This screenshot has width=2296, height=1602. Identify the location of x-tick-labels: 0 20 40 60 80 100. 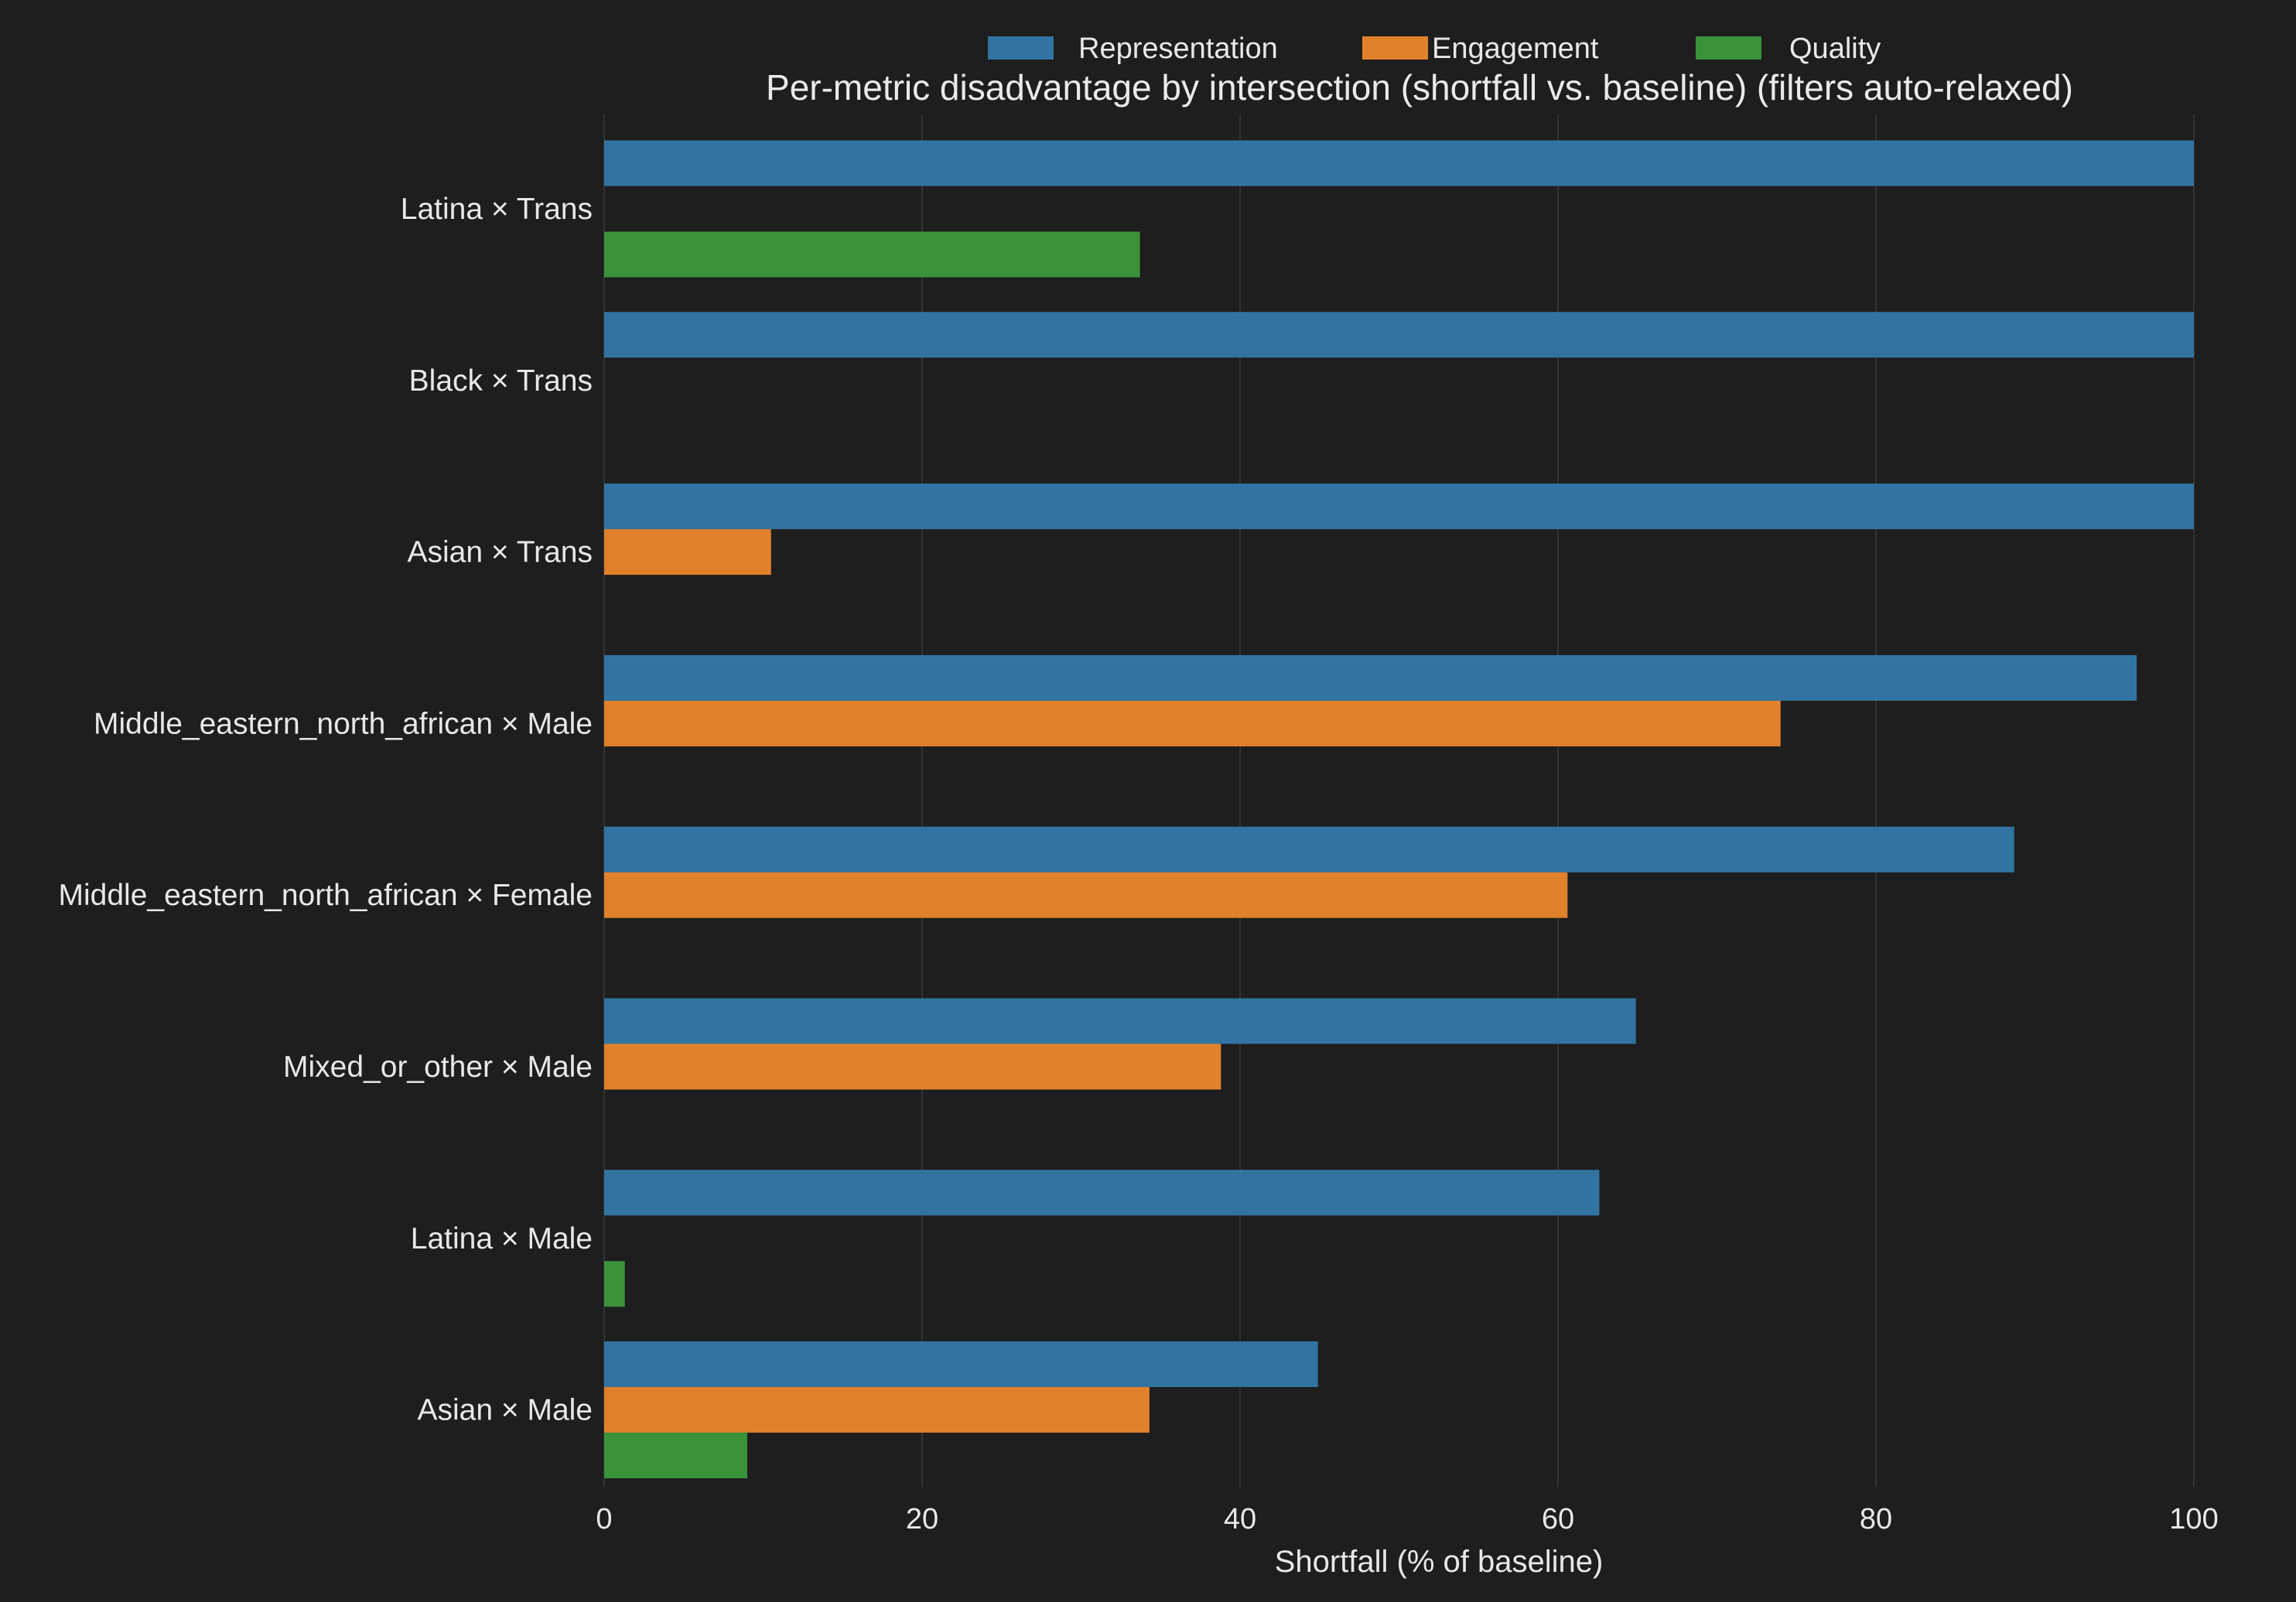
(1407, 1519).